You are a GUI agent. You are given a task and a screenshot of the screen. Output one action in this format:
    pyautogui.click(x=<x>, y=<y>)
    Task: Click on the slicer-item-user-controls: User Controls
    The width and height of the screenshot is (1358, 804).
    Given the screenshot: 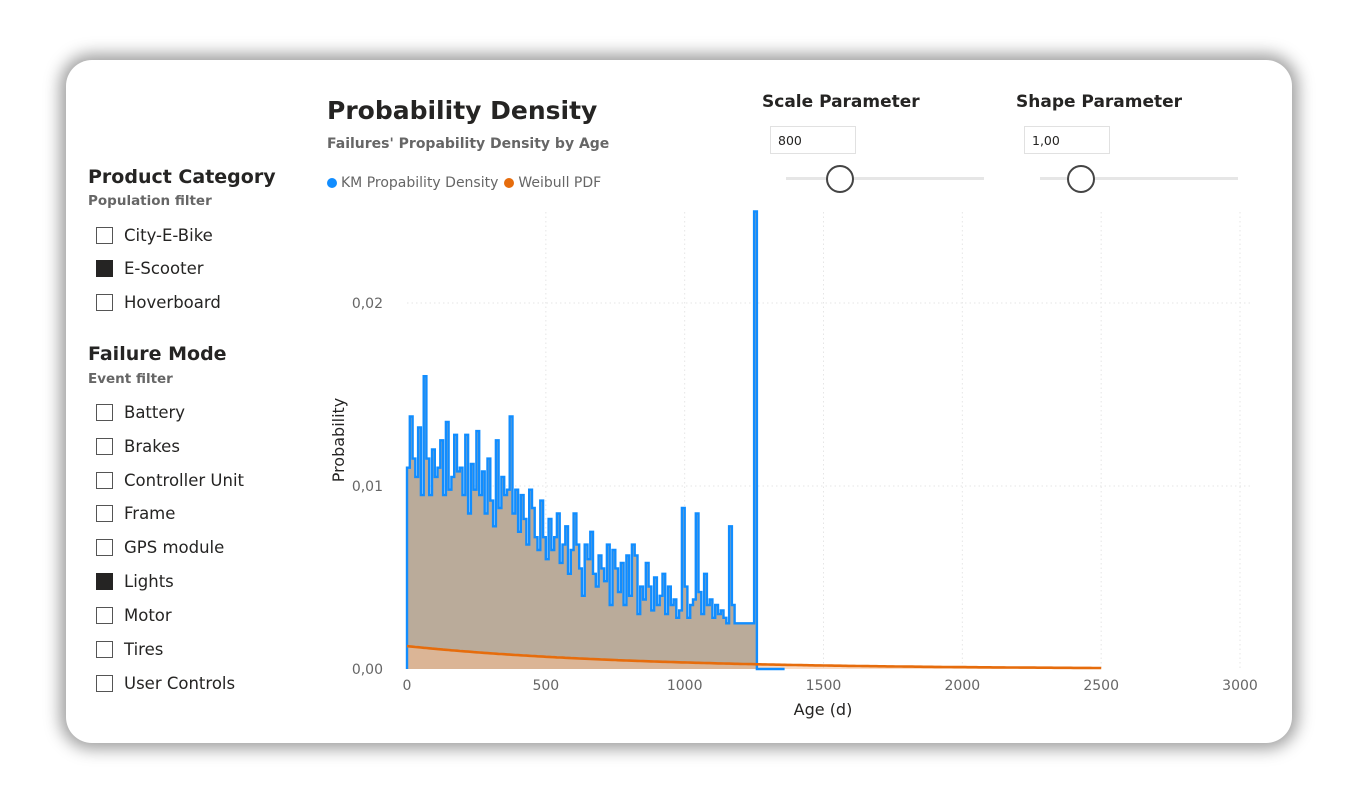 What is the action you would take?
    pyautogui.click(x=165, y=683)
    